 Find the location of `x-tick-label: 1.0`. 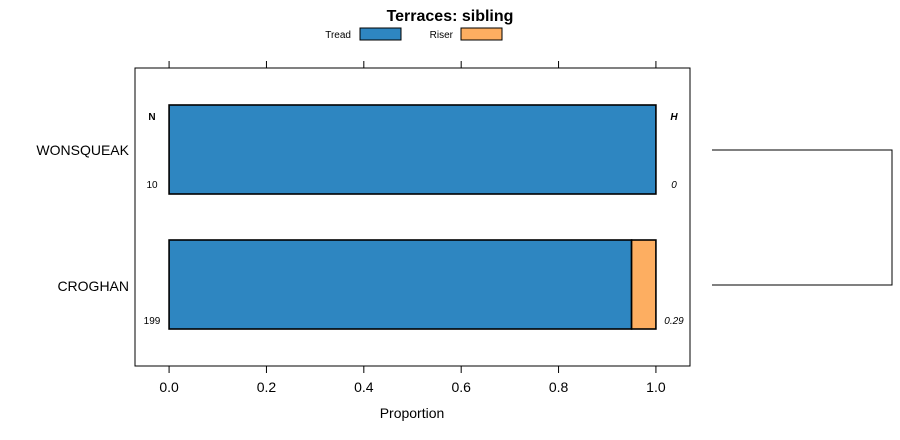

x-tick-label: 1.0 is located at coordinates (656, 387).